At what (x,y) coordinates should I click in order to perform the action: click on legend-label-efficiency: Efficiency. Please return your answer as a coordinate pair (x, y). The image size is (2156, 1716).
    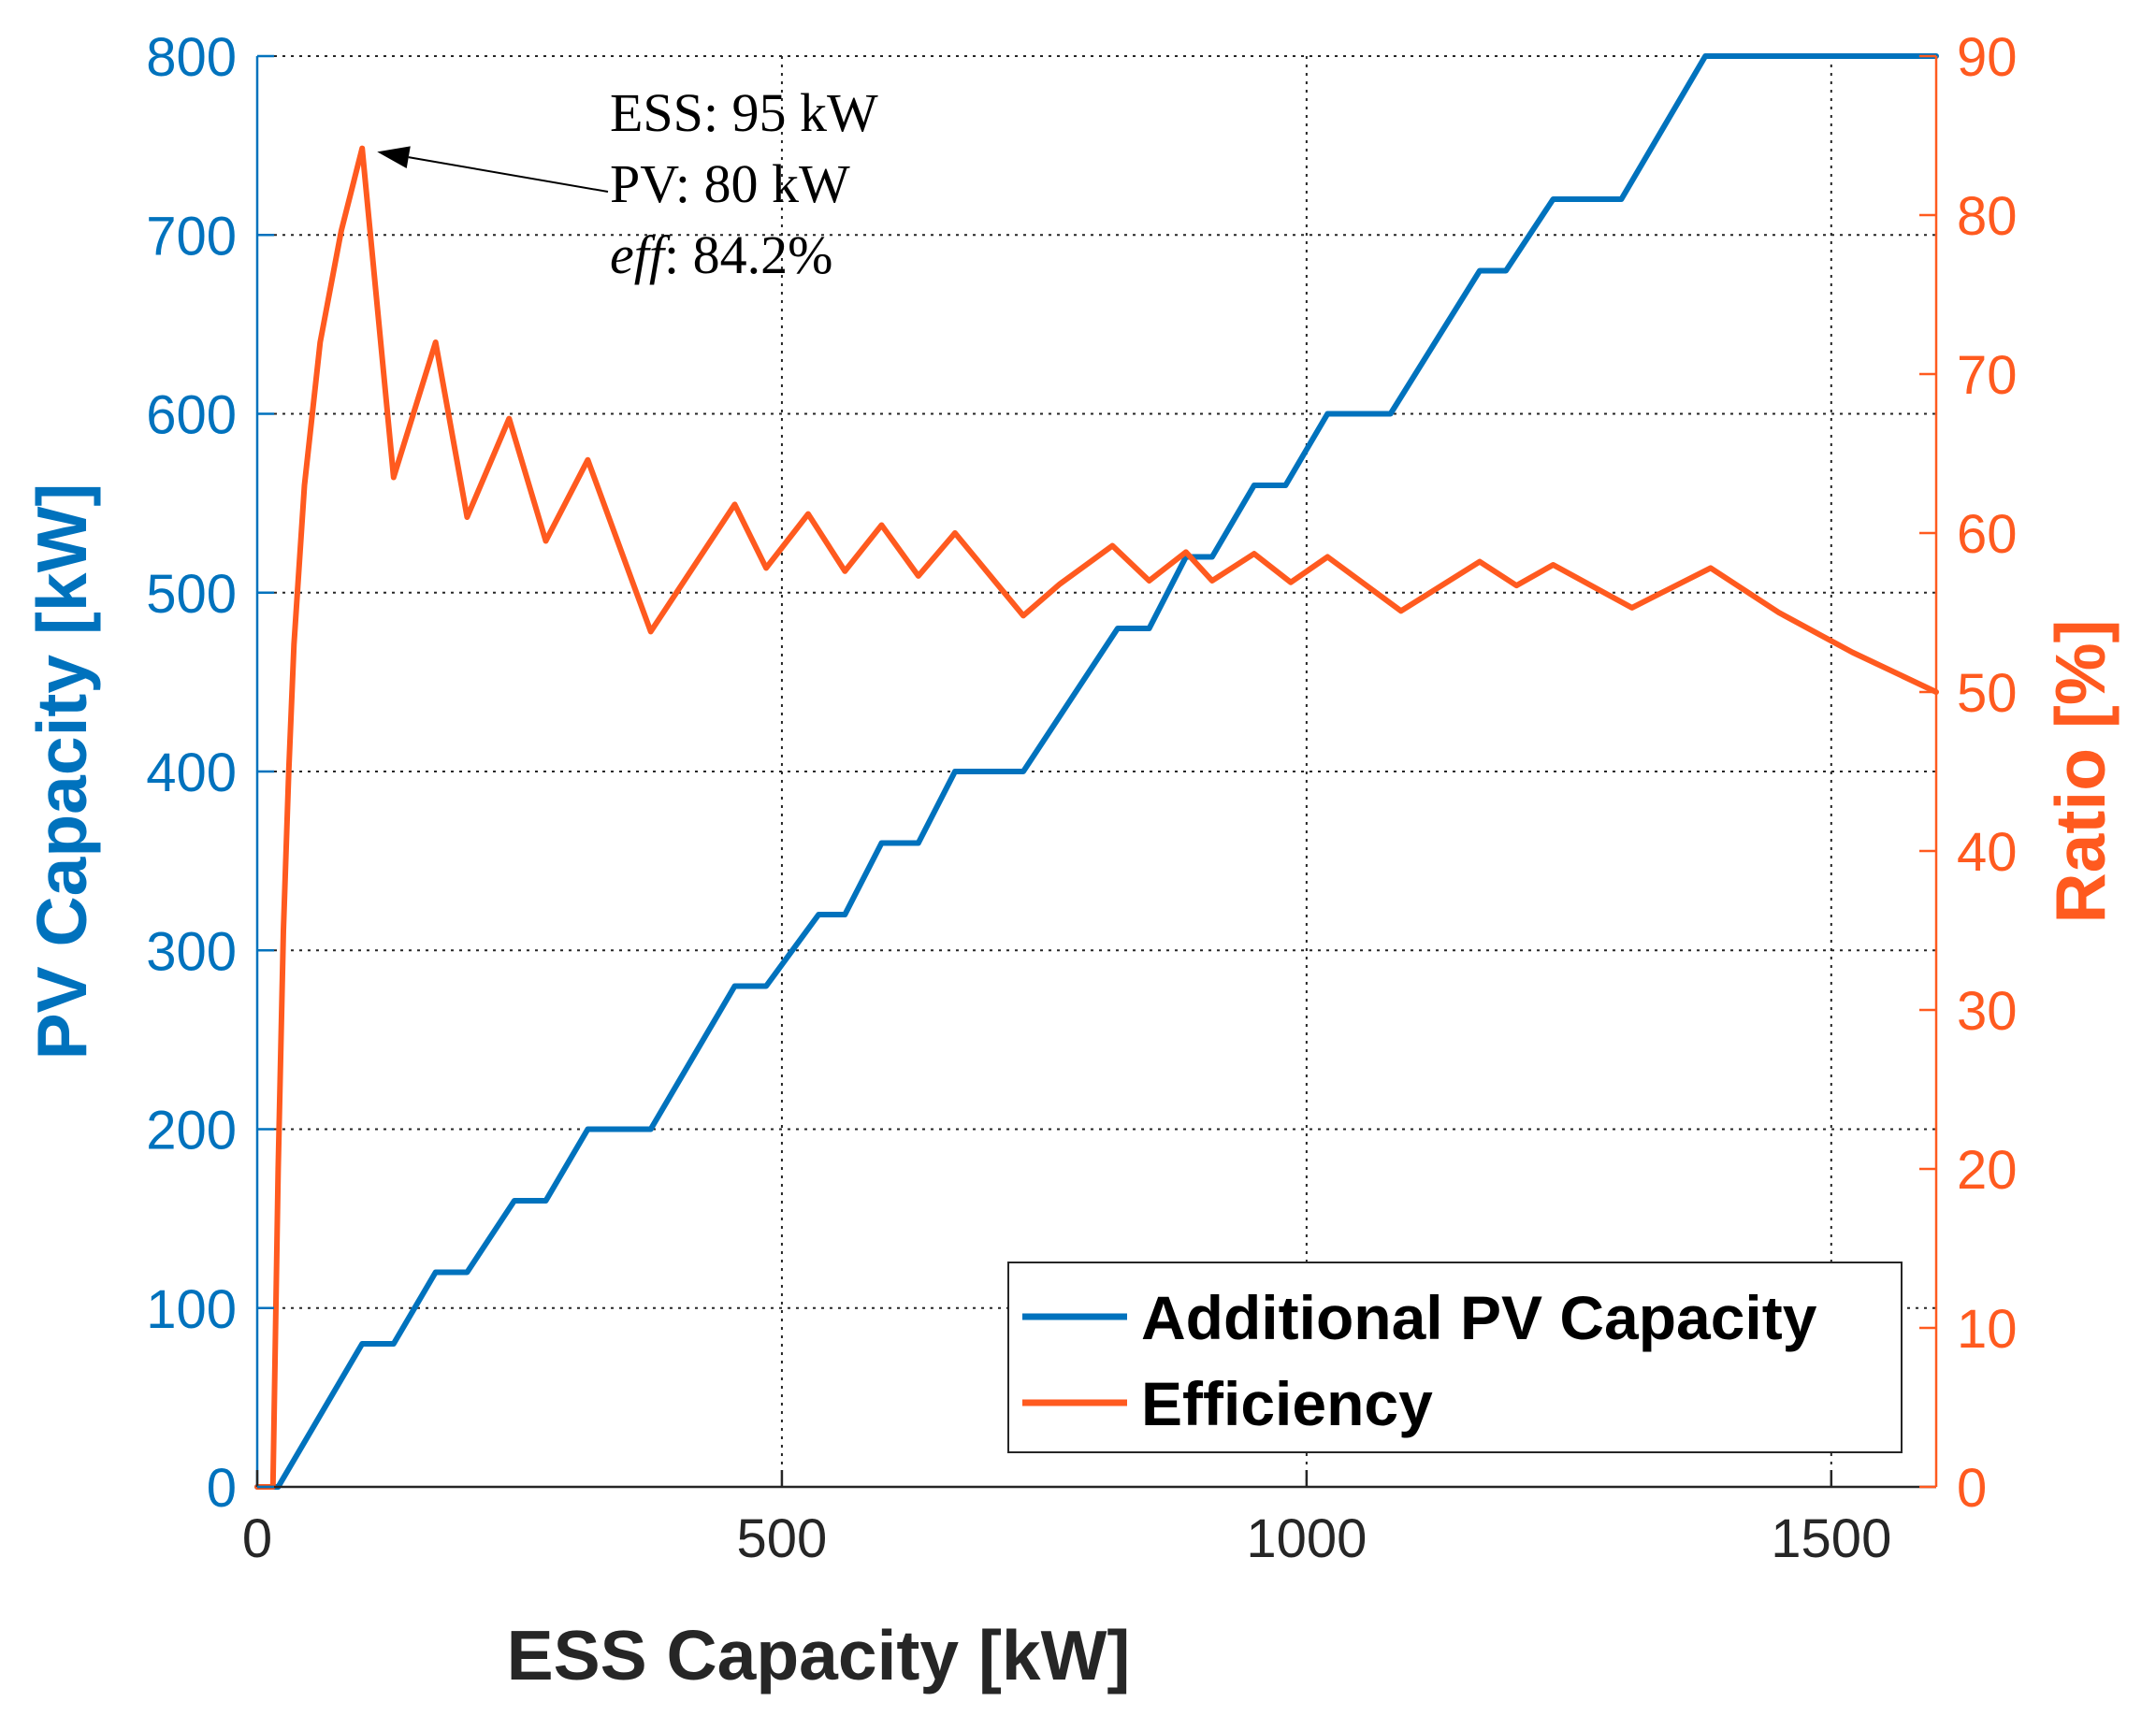
    Looking at the image, I should click on (1287, 1403).